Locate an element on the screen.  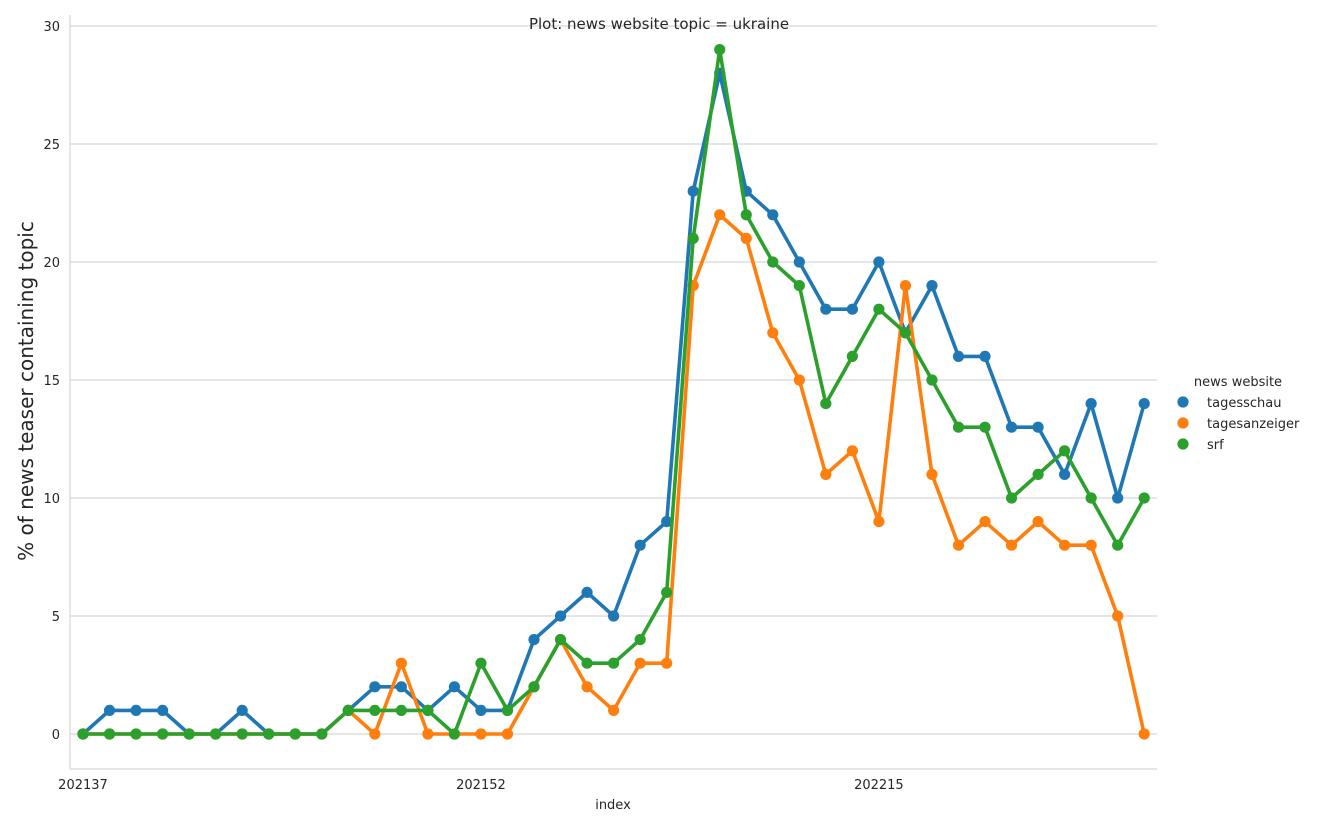
legend-marker-srf is located at coordinates (1183, 444).